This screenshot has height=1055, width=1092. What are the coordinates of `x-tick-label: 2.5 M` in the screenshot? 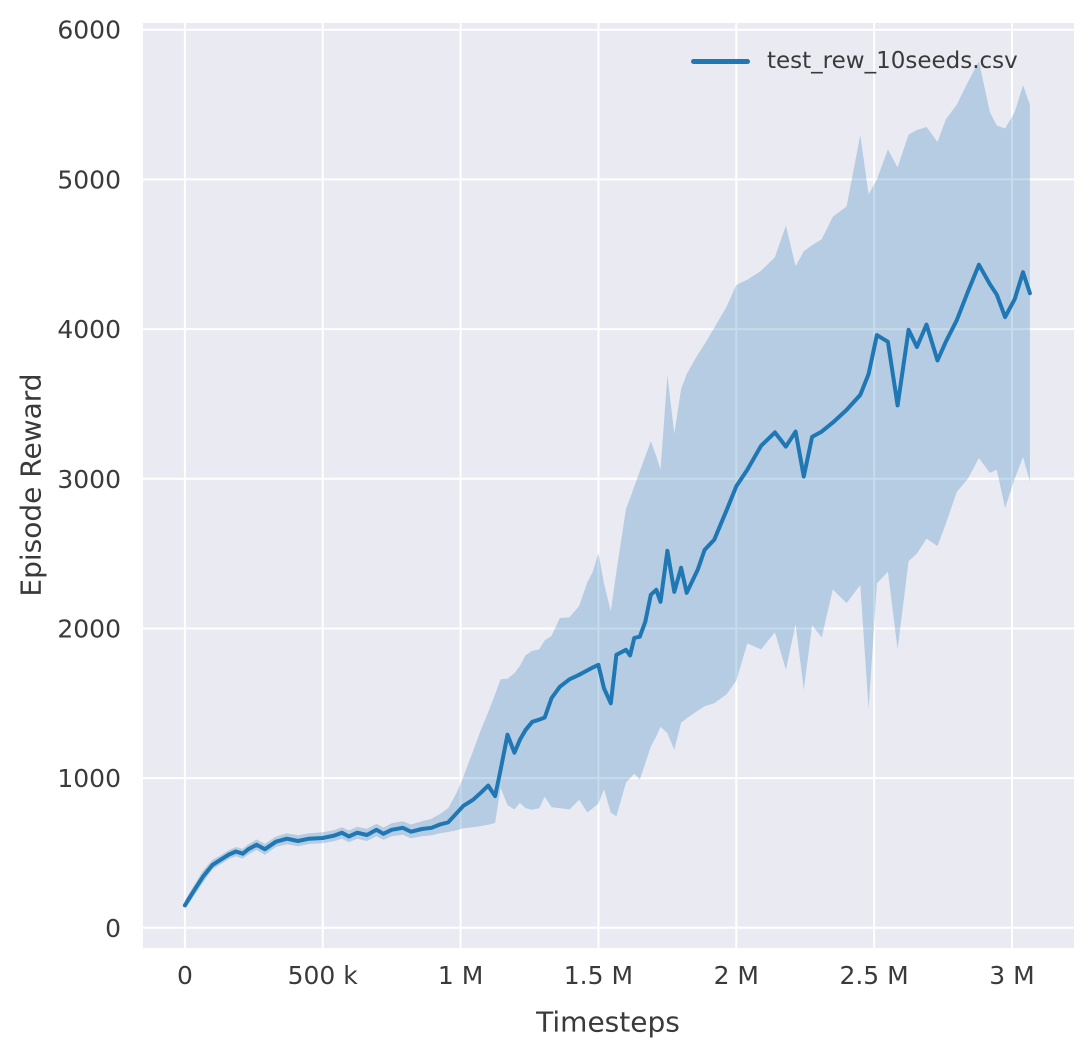 It's located at (873, 975).